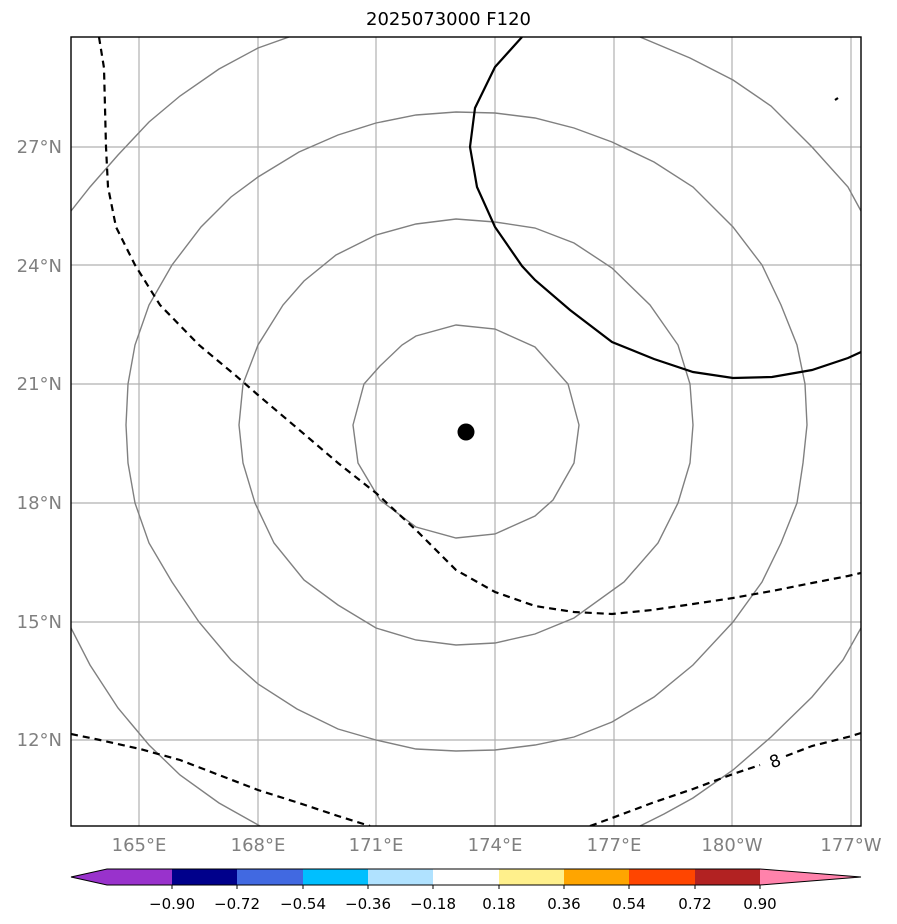 This screenshot has width=897, height=924. What do you see at coordinates (303, 904) in the screenshot?
I see `colorbar-tick-label: −0.54` at bounding box center [303, 904].